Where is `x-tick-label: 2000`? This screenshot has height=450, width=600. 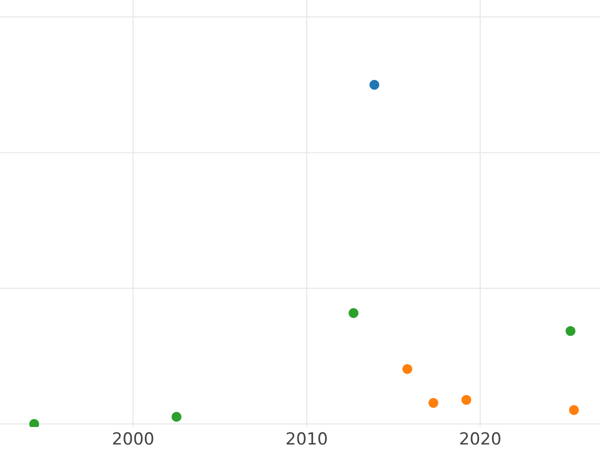 x-tick-label: 2000 is located at coordinates (133, 438).